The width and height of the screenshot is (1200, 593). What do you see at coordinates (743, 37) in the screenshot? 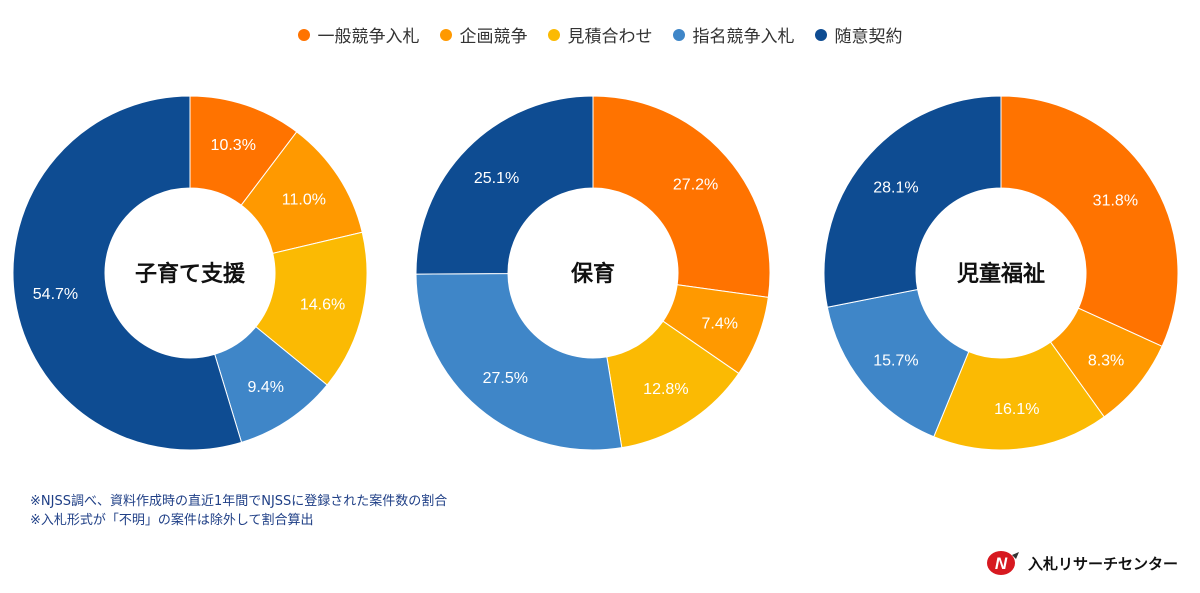
I see `legend-label: 指名競争入札` at bounding box center [743, 37].